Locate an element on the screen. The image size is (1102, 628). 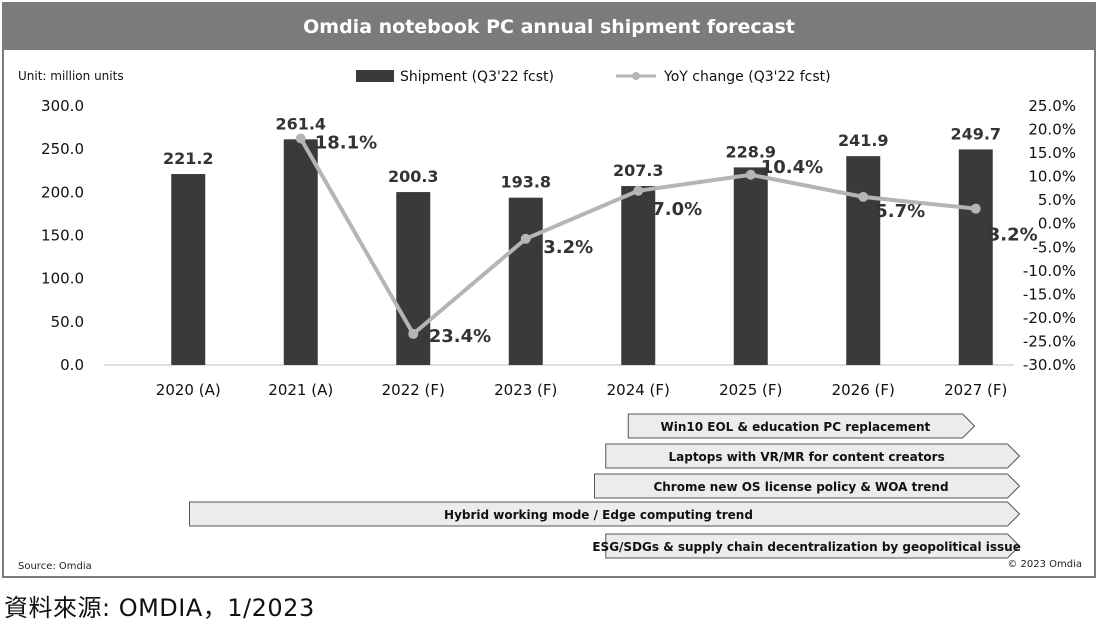
left-tick-label: 0.0 is located at coordinates (72, 365).